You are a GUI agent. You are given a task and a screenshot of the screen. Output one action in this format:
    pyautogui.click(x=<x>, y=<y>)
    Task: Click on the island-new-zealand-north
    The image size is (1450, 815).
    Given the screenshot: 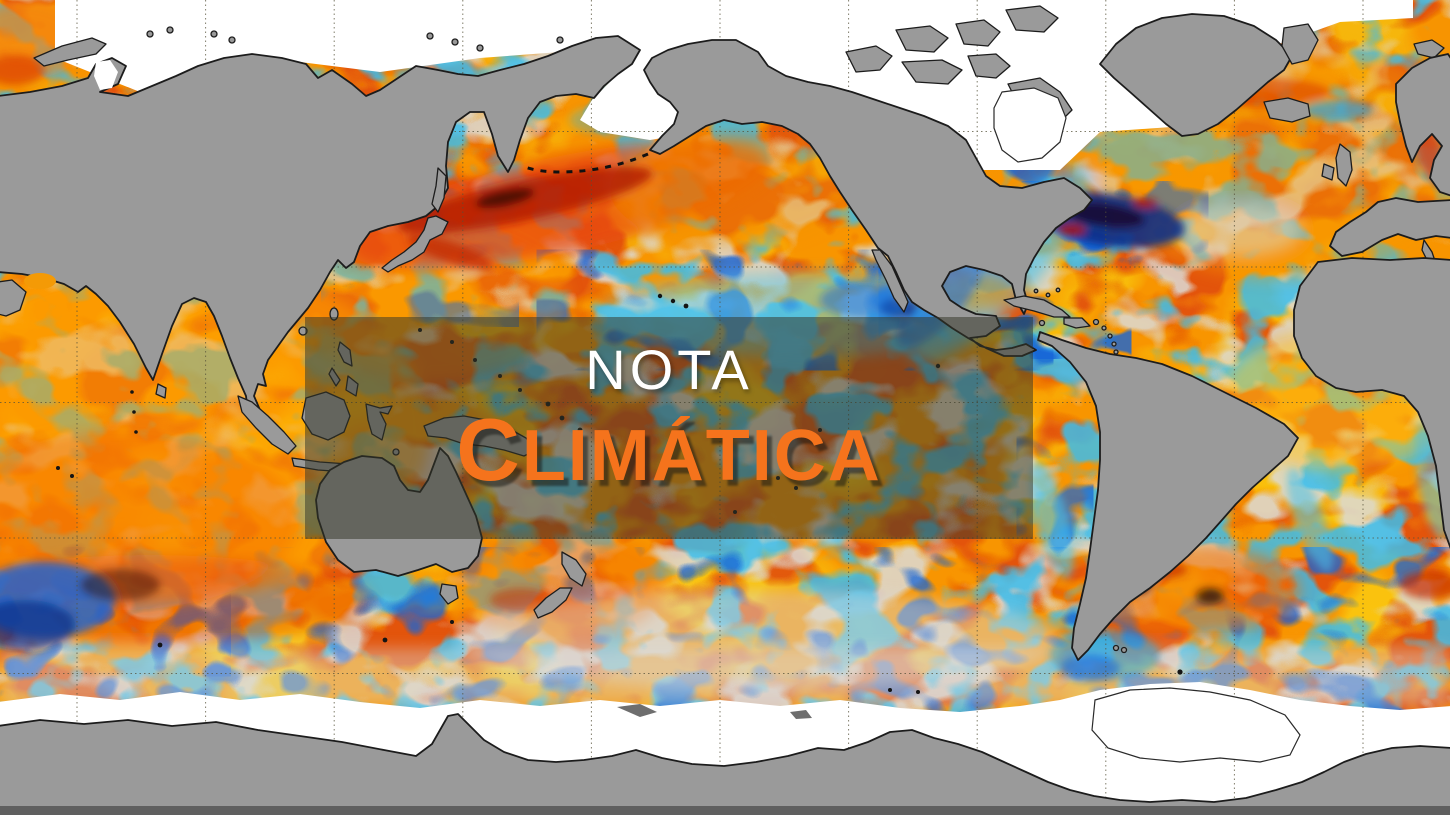 What is the action you would take?
    pyautogui.click(x=574, y=569)
    